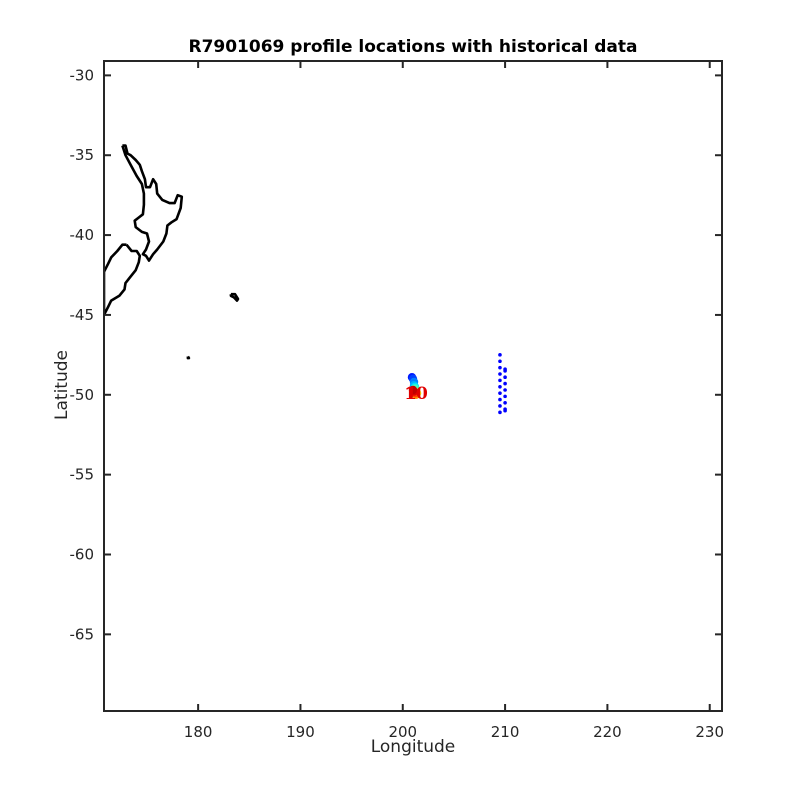 This screenshot has height=800, width=800. I want to click on annotation-layer: 110, so click(416, 394).